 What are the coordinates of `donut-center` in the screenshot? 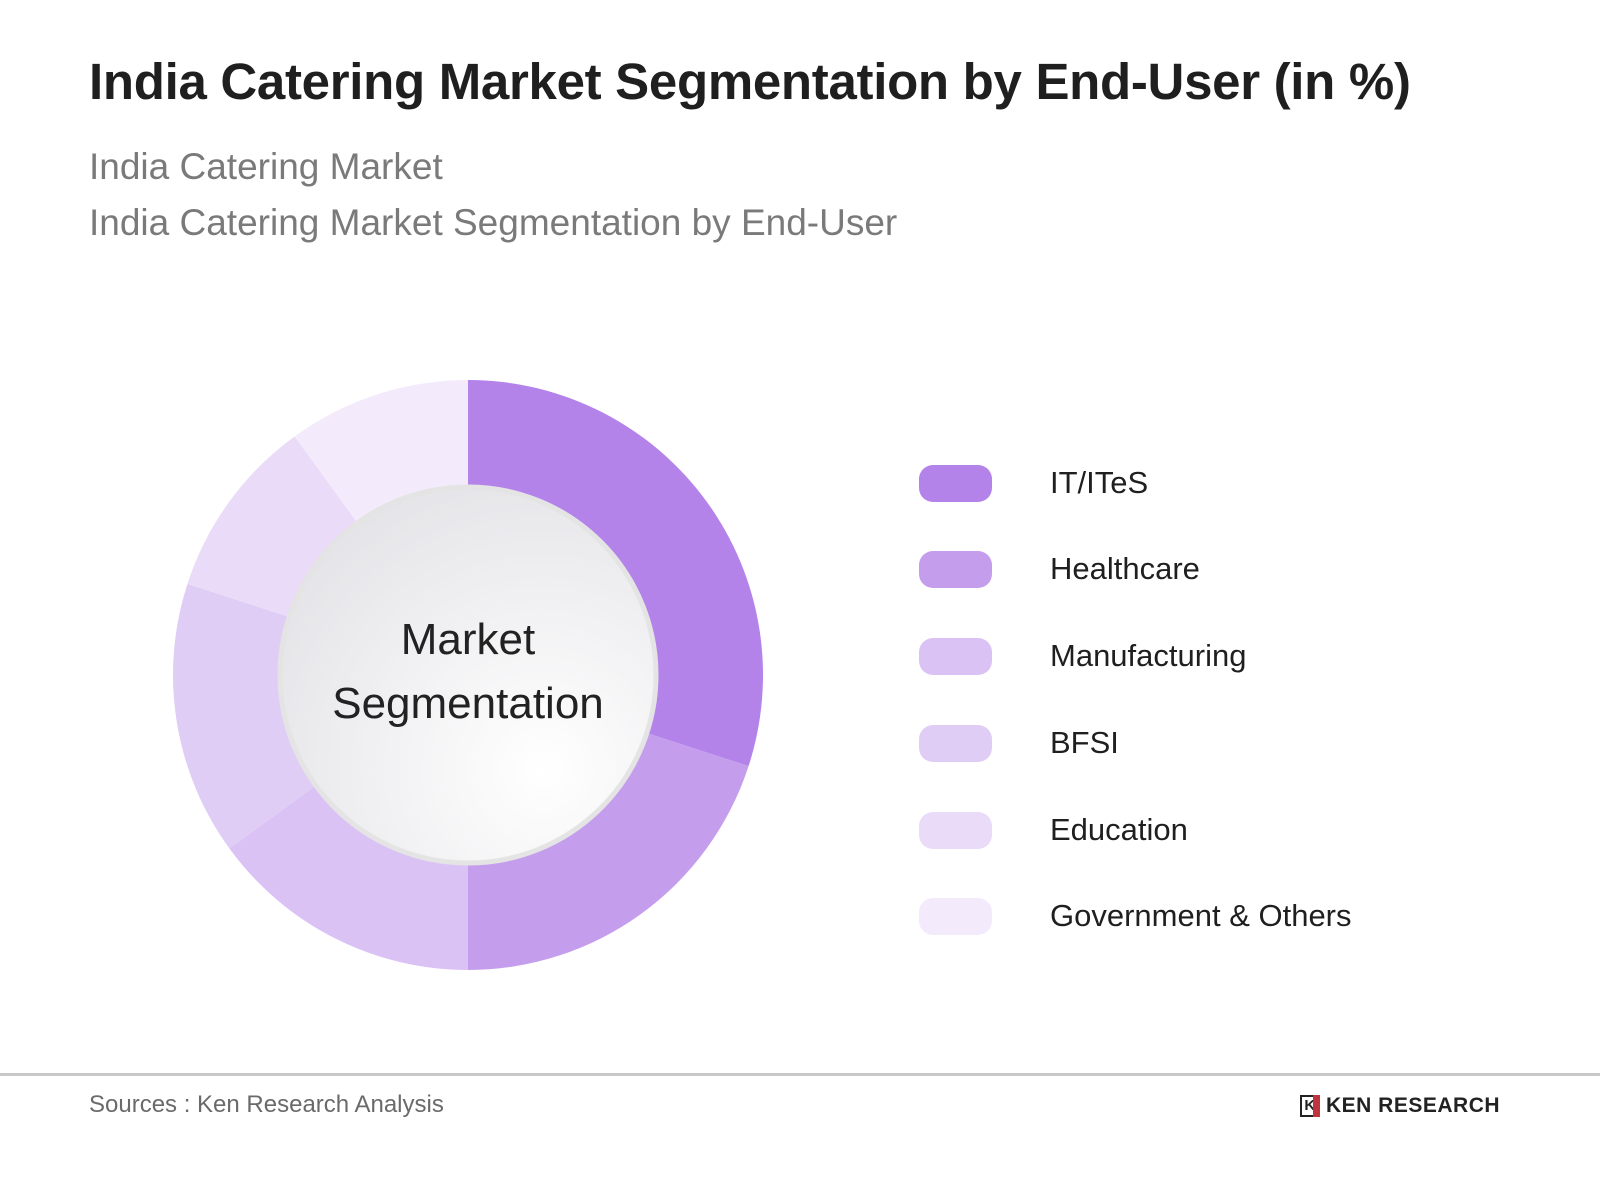 It's located at (468, 675).